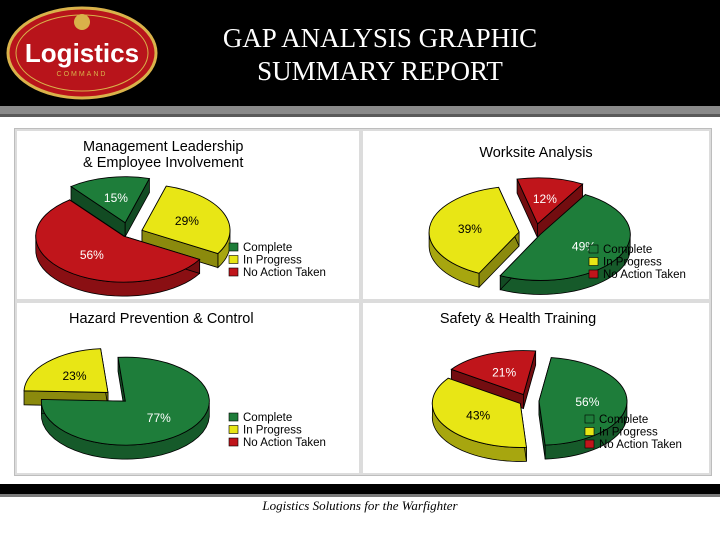  I want to click on chart-title-line: Safety & Health Training, so click(518, 319).